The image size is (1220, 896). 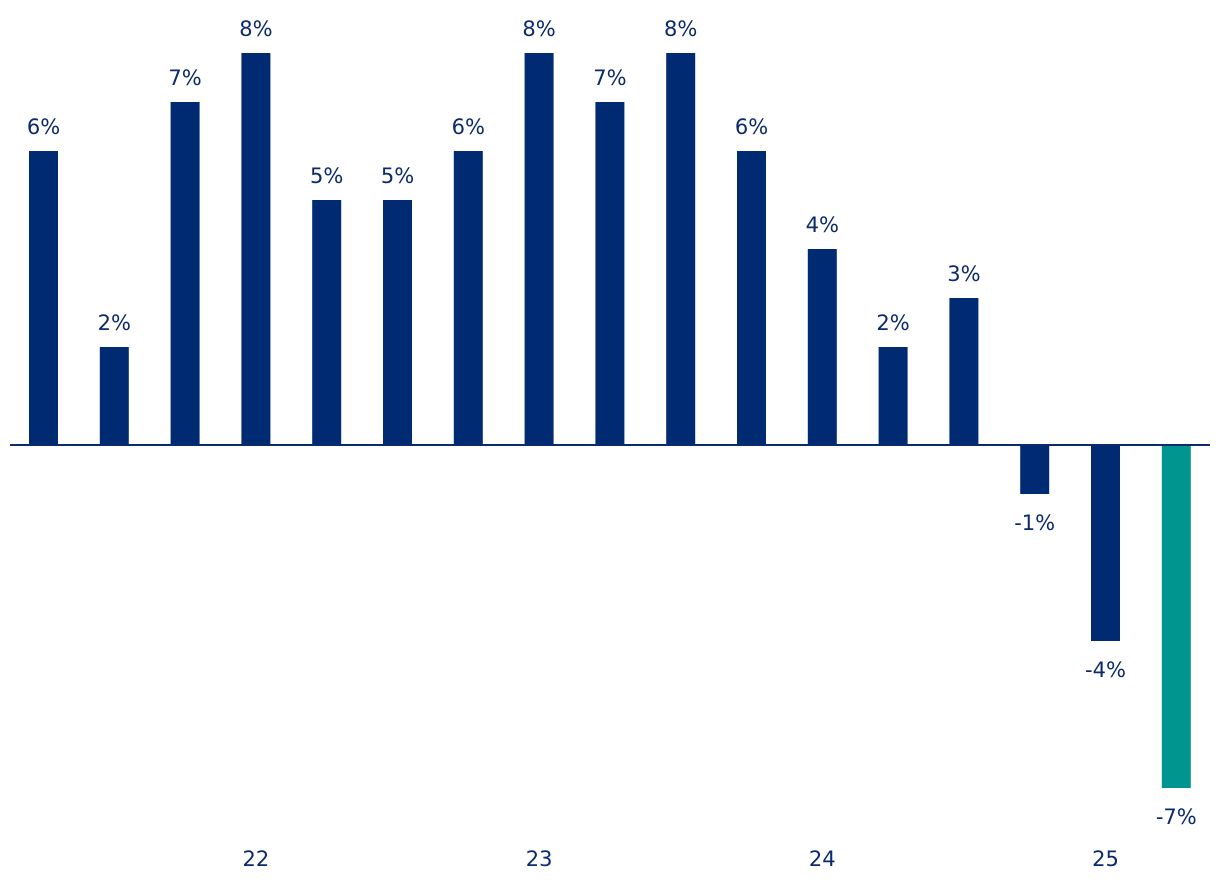 I want to click on bar-value-label-15: -1%, so click(x=1034, y=523).